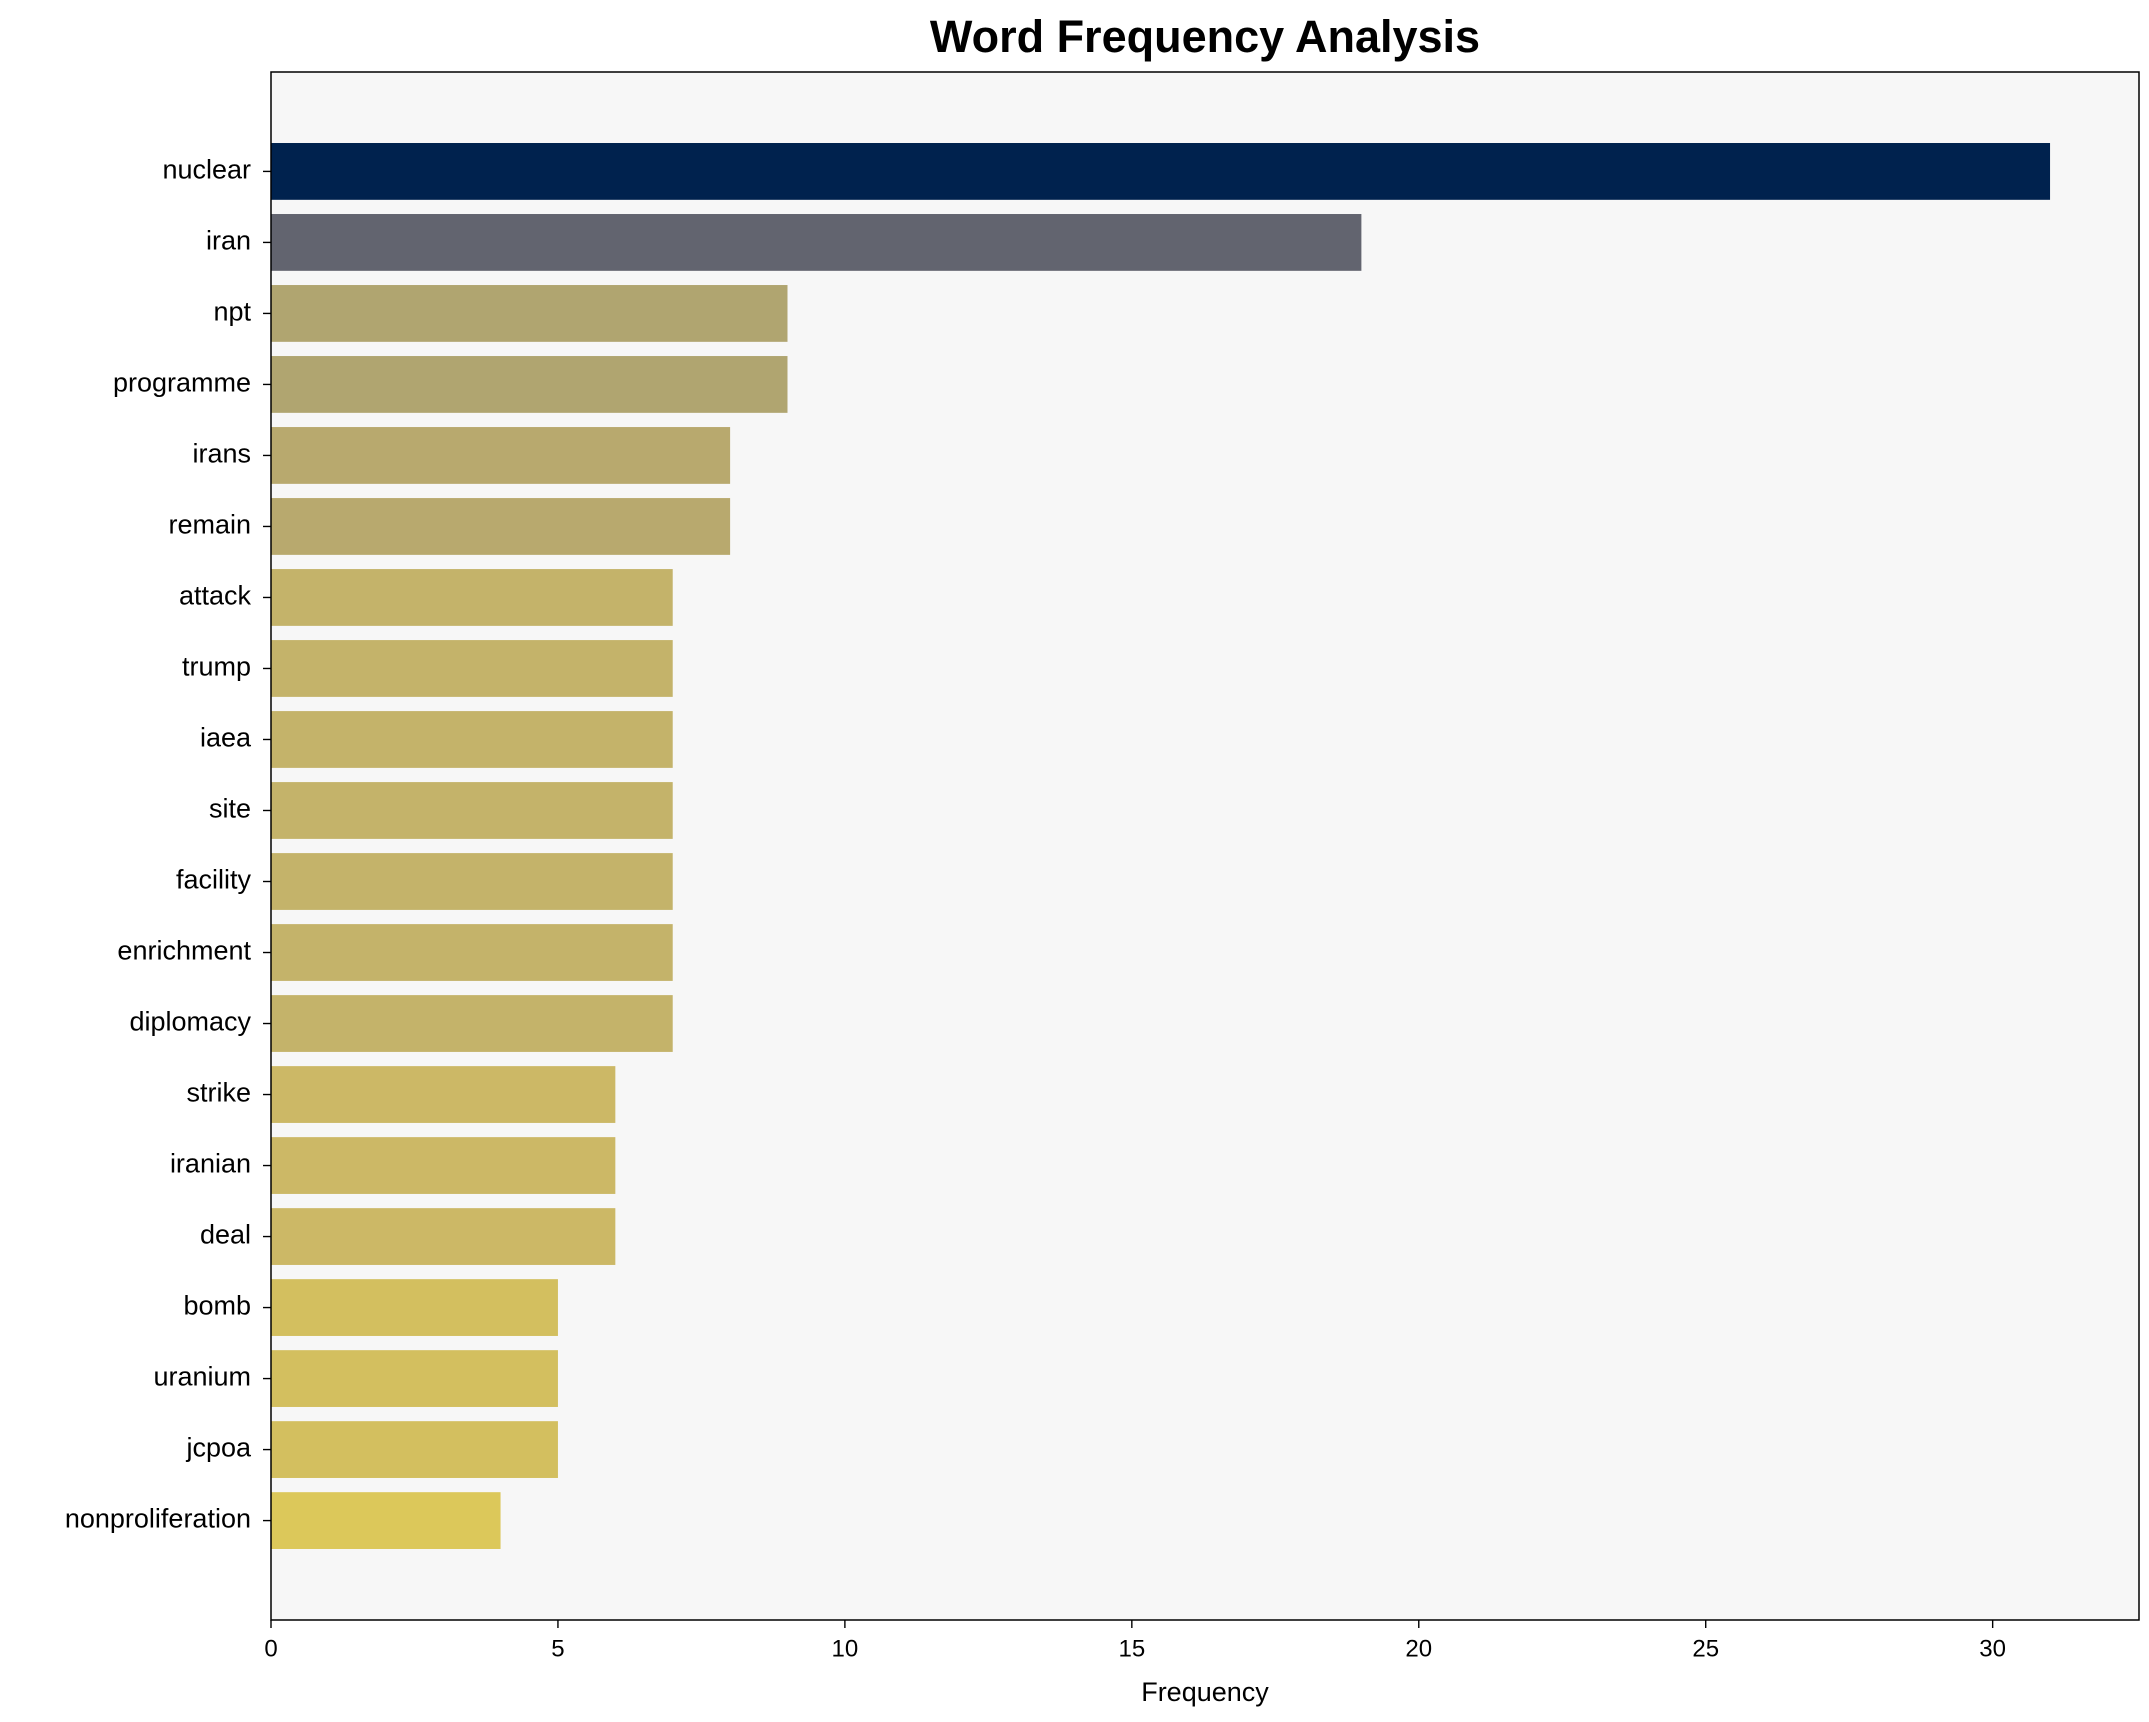 This screenshot has width=2149, height=1722. Describe the element at coordinates (845, 1648) in the screenshot. I see `x-tick-label: 10` at that location.